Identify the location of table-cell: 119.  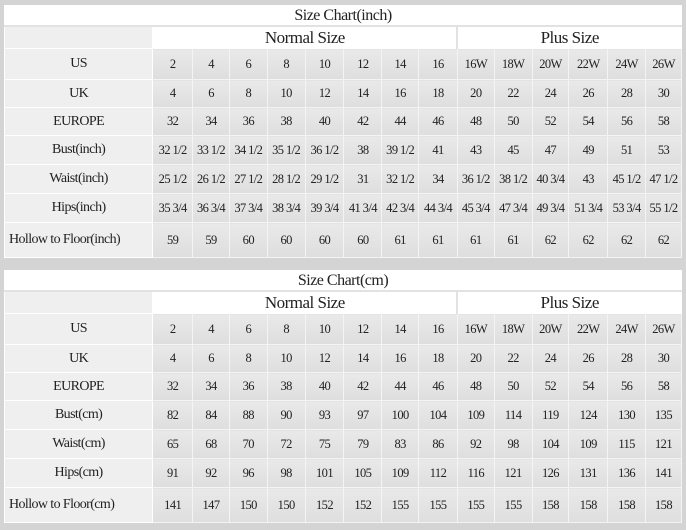
(550, 415).